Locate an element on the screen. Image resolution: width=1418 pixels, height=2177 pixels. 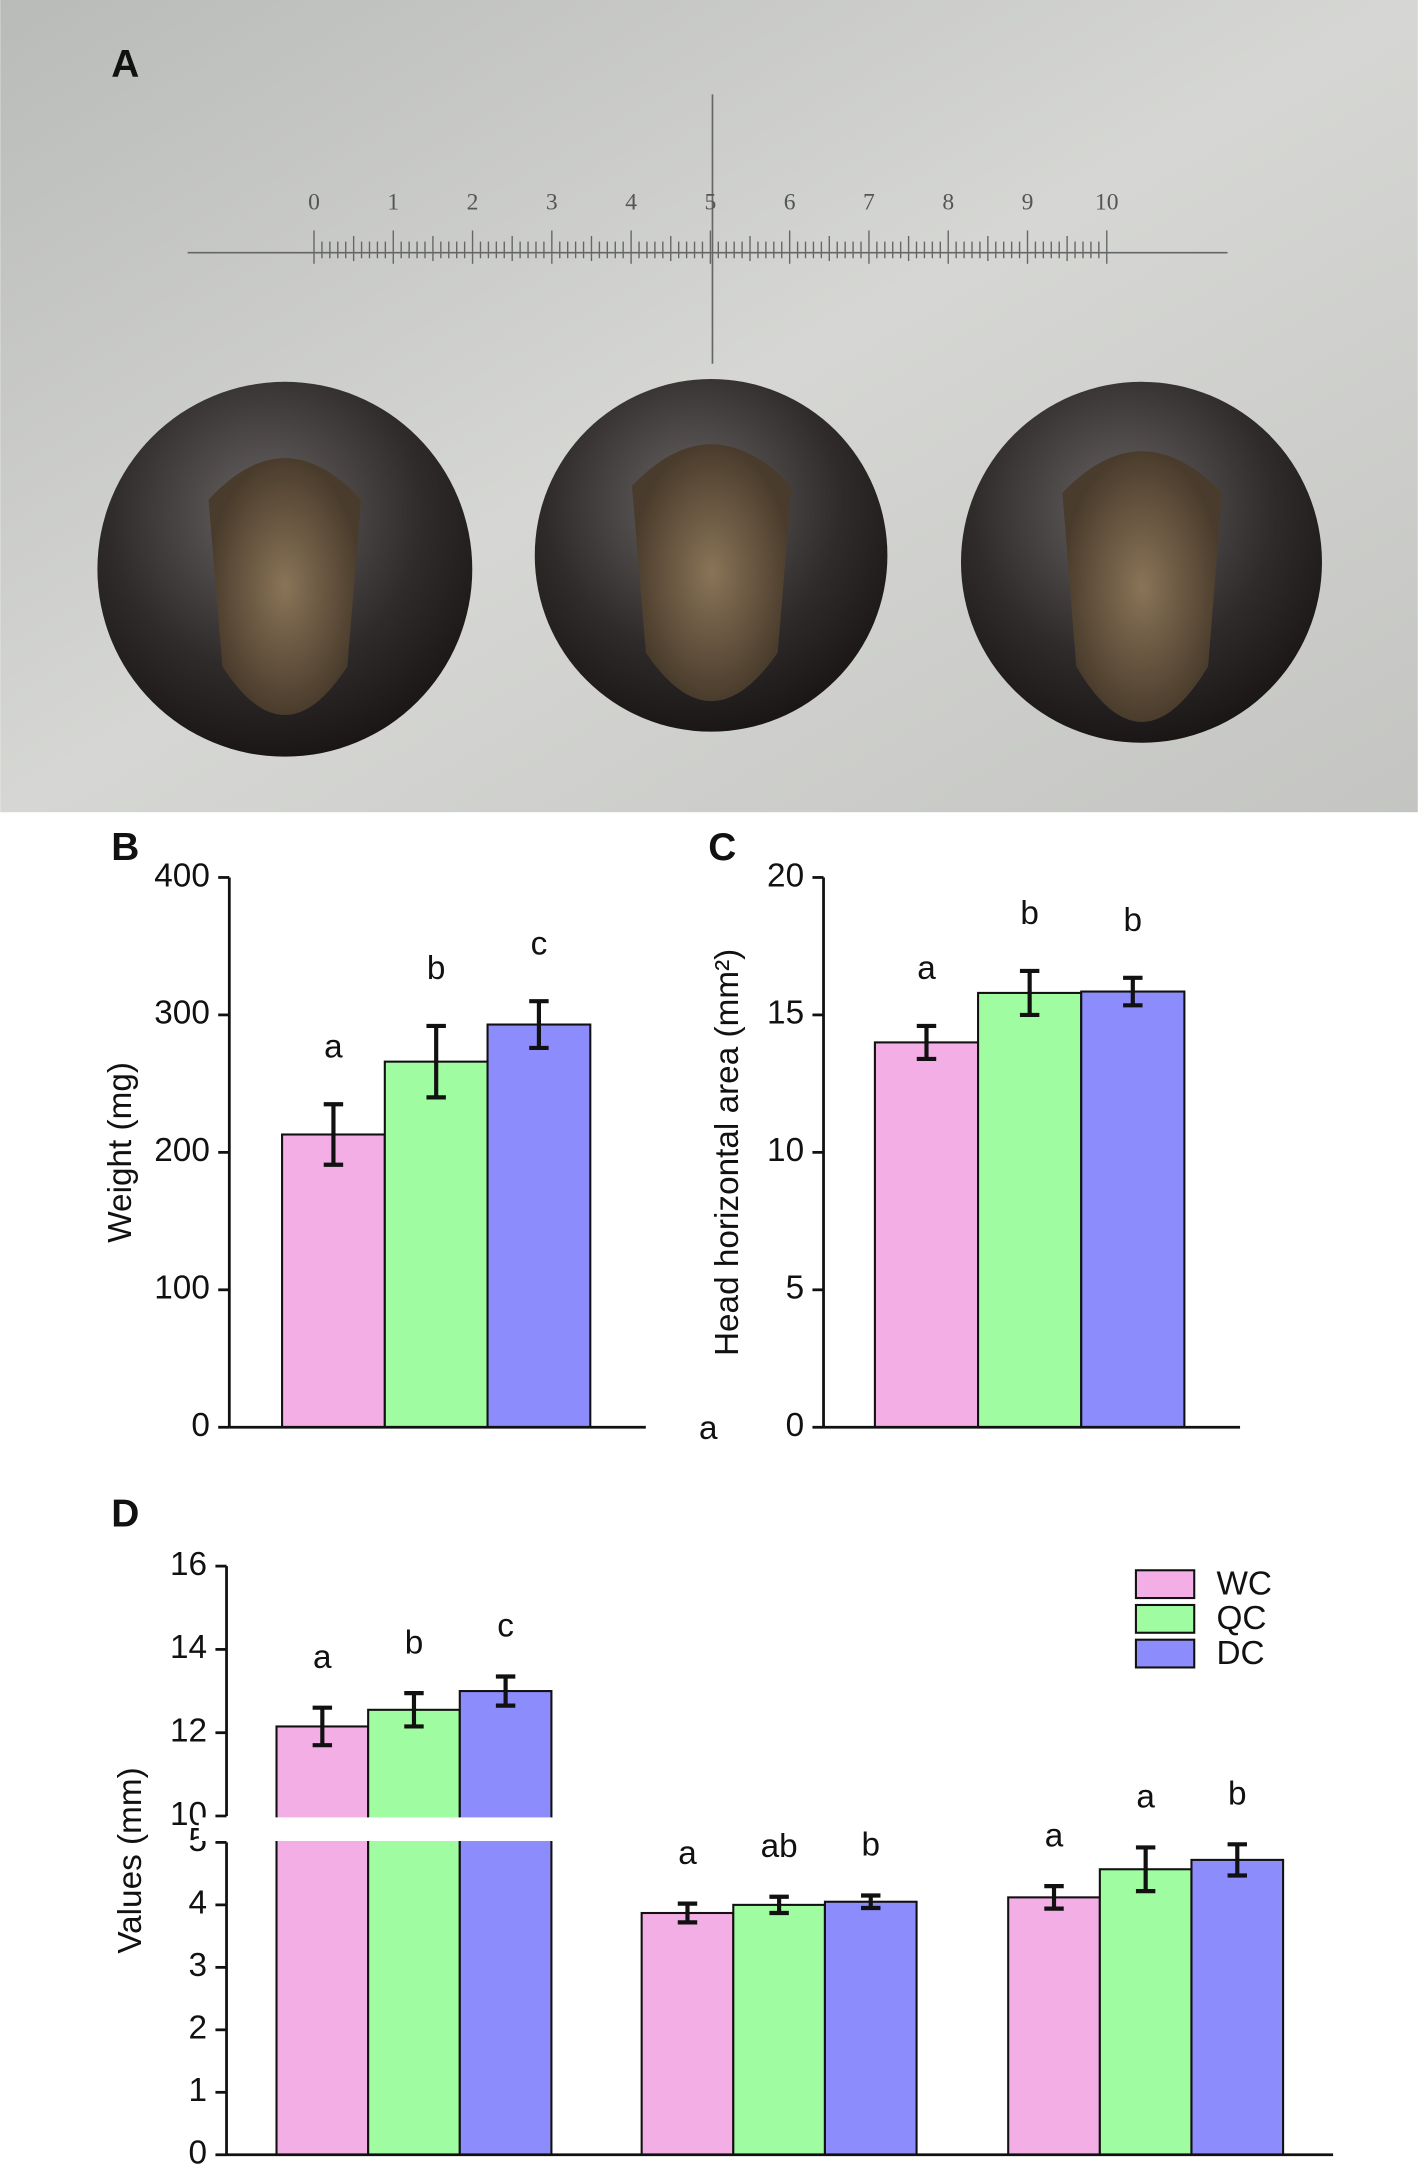
panel-label: C is located at coordinates (722, 847).